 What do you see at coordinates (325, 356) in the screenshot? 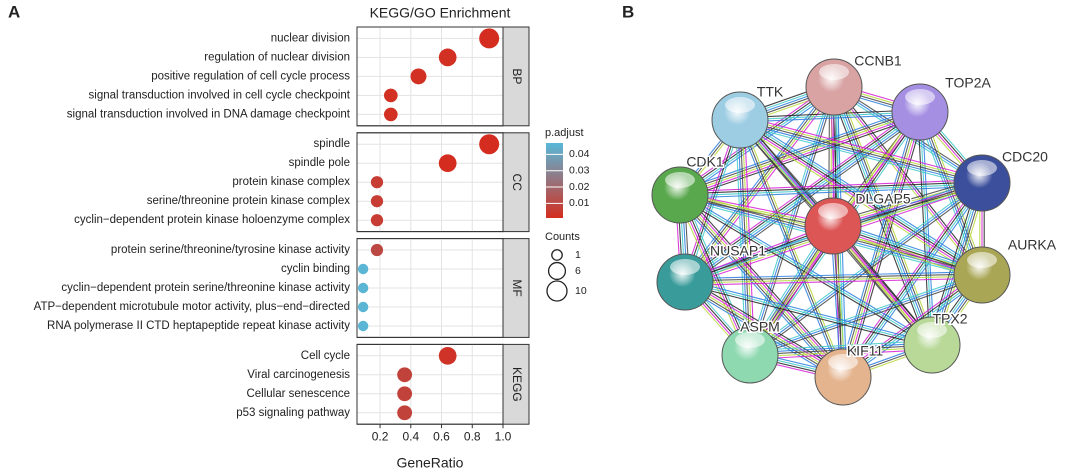
I see `y-tick-label: Cell cycle` at bounding box center [325, 356].